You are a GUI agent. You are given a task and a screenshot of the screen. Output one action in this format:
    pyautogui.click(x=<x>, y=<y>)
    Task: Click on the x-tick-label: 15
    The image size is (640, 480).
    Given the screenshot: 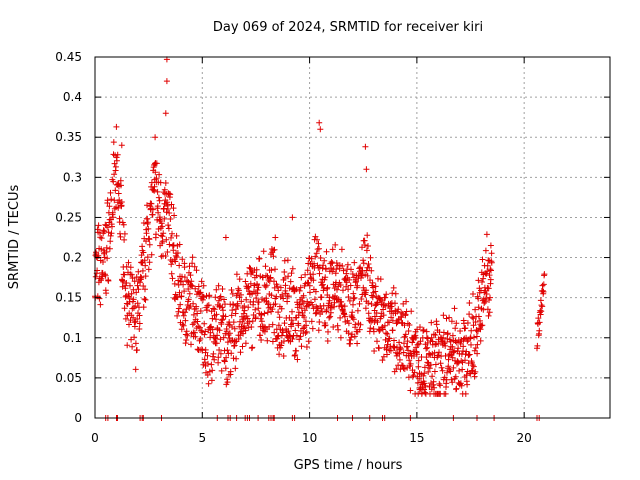 What is the action you would take?
    pyautogui.click(x=416, y=438)
    